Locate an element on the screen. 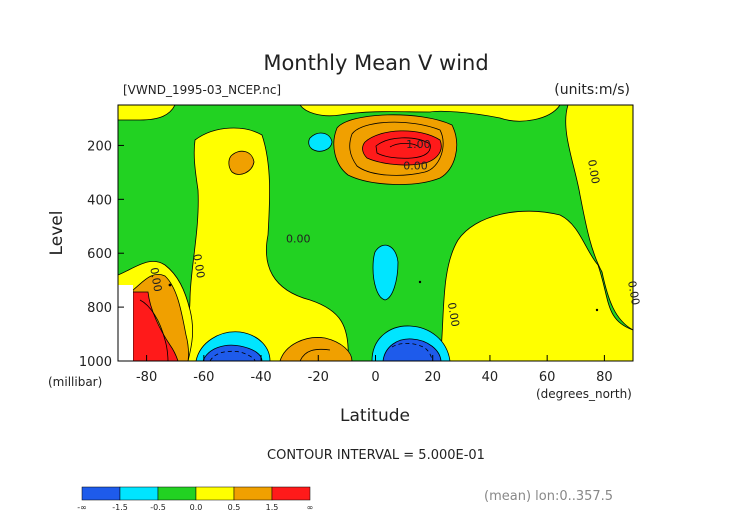  chart-title: Monthly Mean V wind is located at coordinates (375, 63).